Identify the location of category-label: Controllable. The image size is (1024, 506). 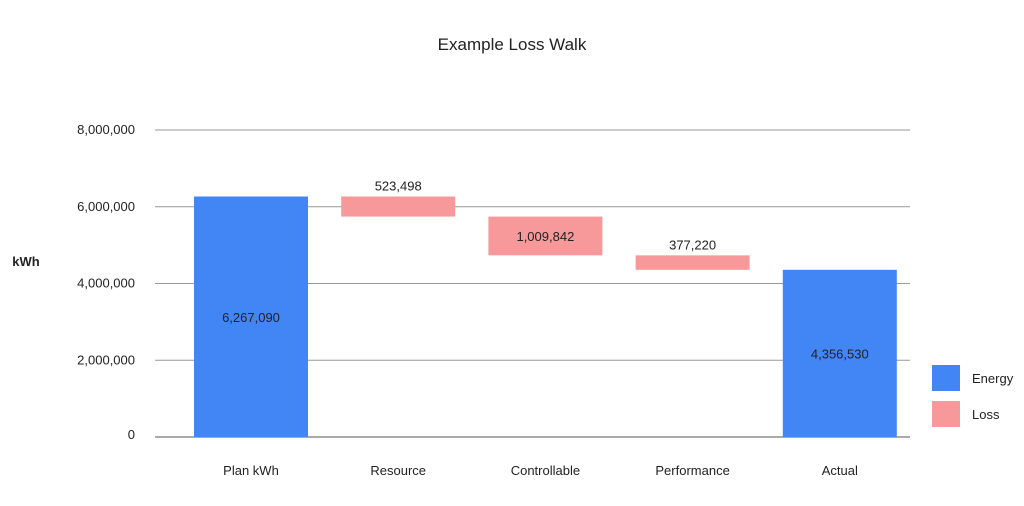
(545, 470).